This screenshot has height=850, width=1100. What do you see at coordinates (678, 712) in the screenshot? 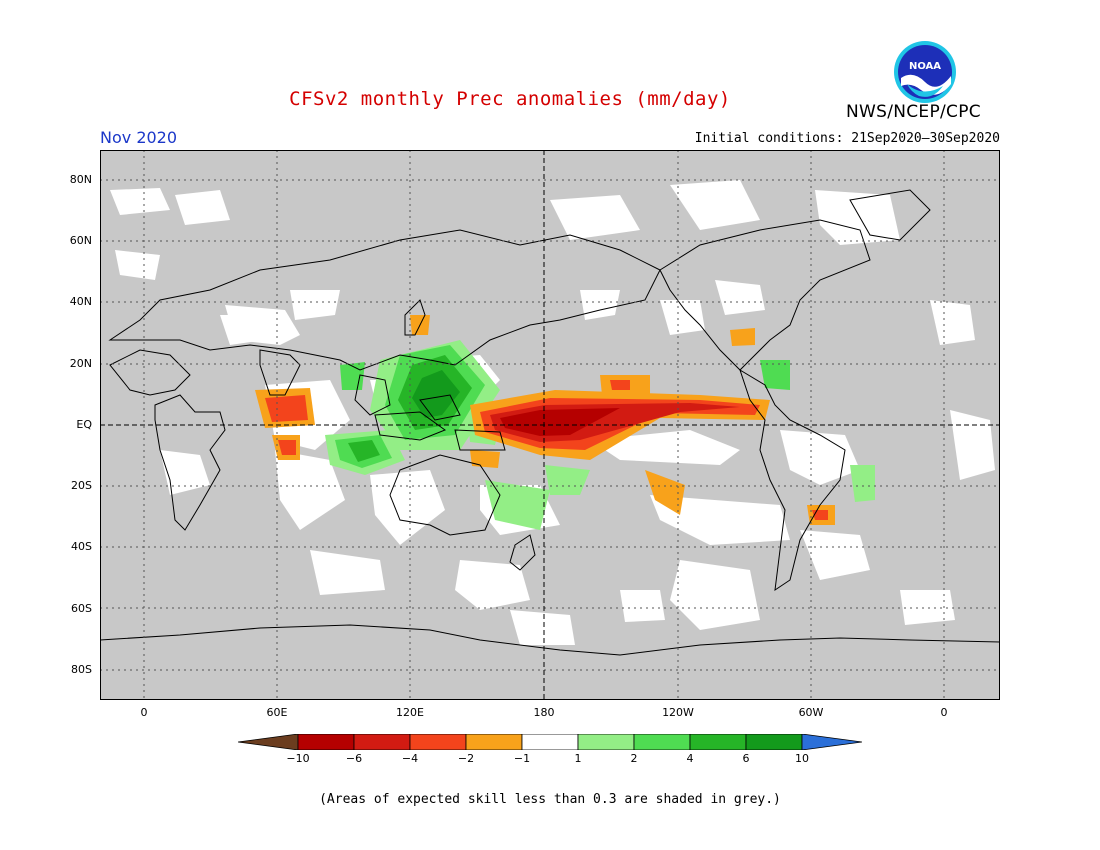
I see `lon-label: 120W` at bounding box center [678, 712].